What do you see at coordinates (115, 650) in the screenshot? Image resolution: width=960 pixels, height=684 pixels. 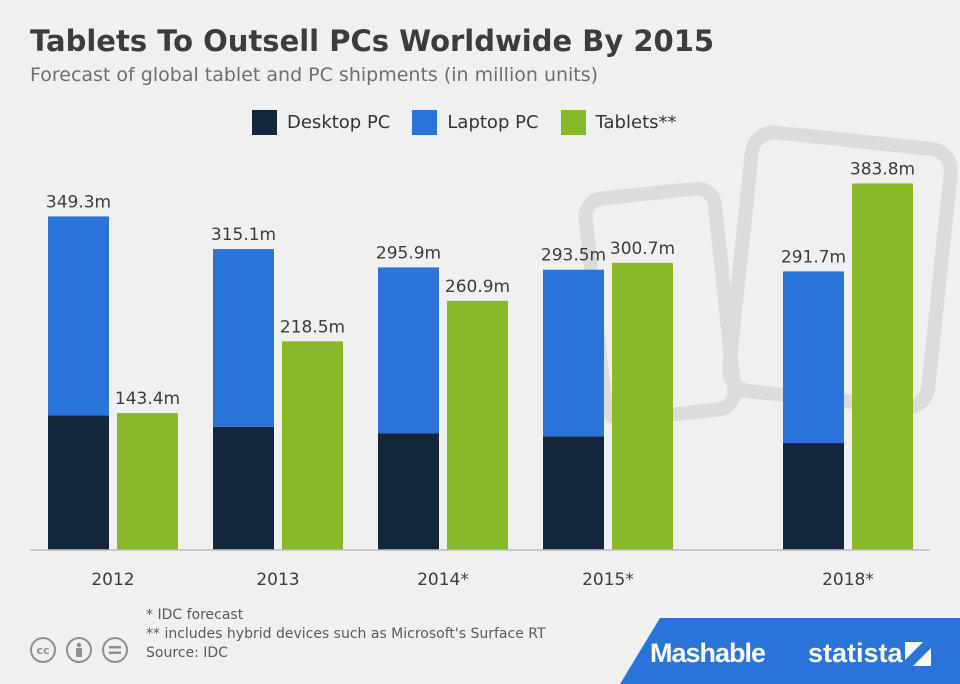 I see `no-derivatives-icon` at bounding box center [115, 650].